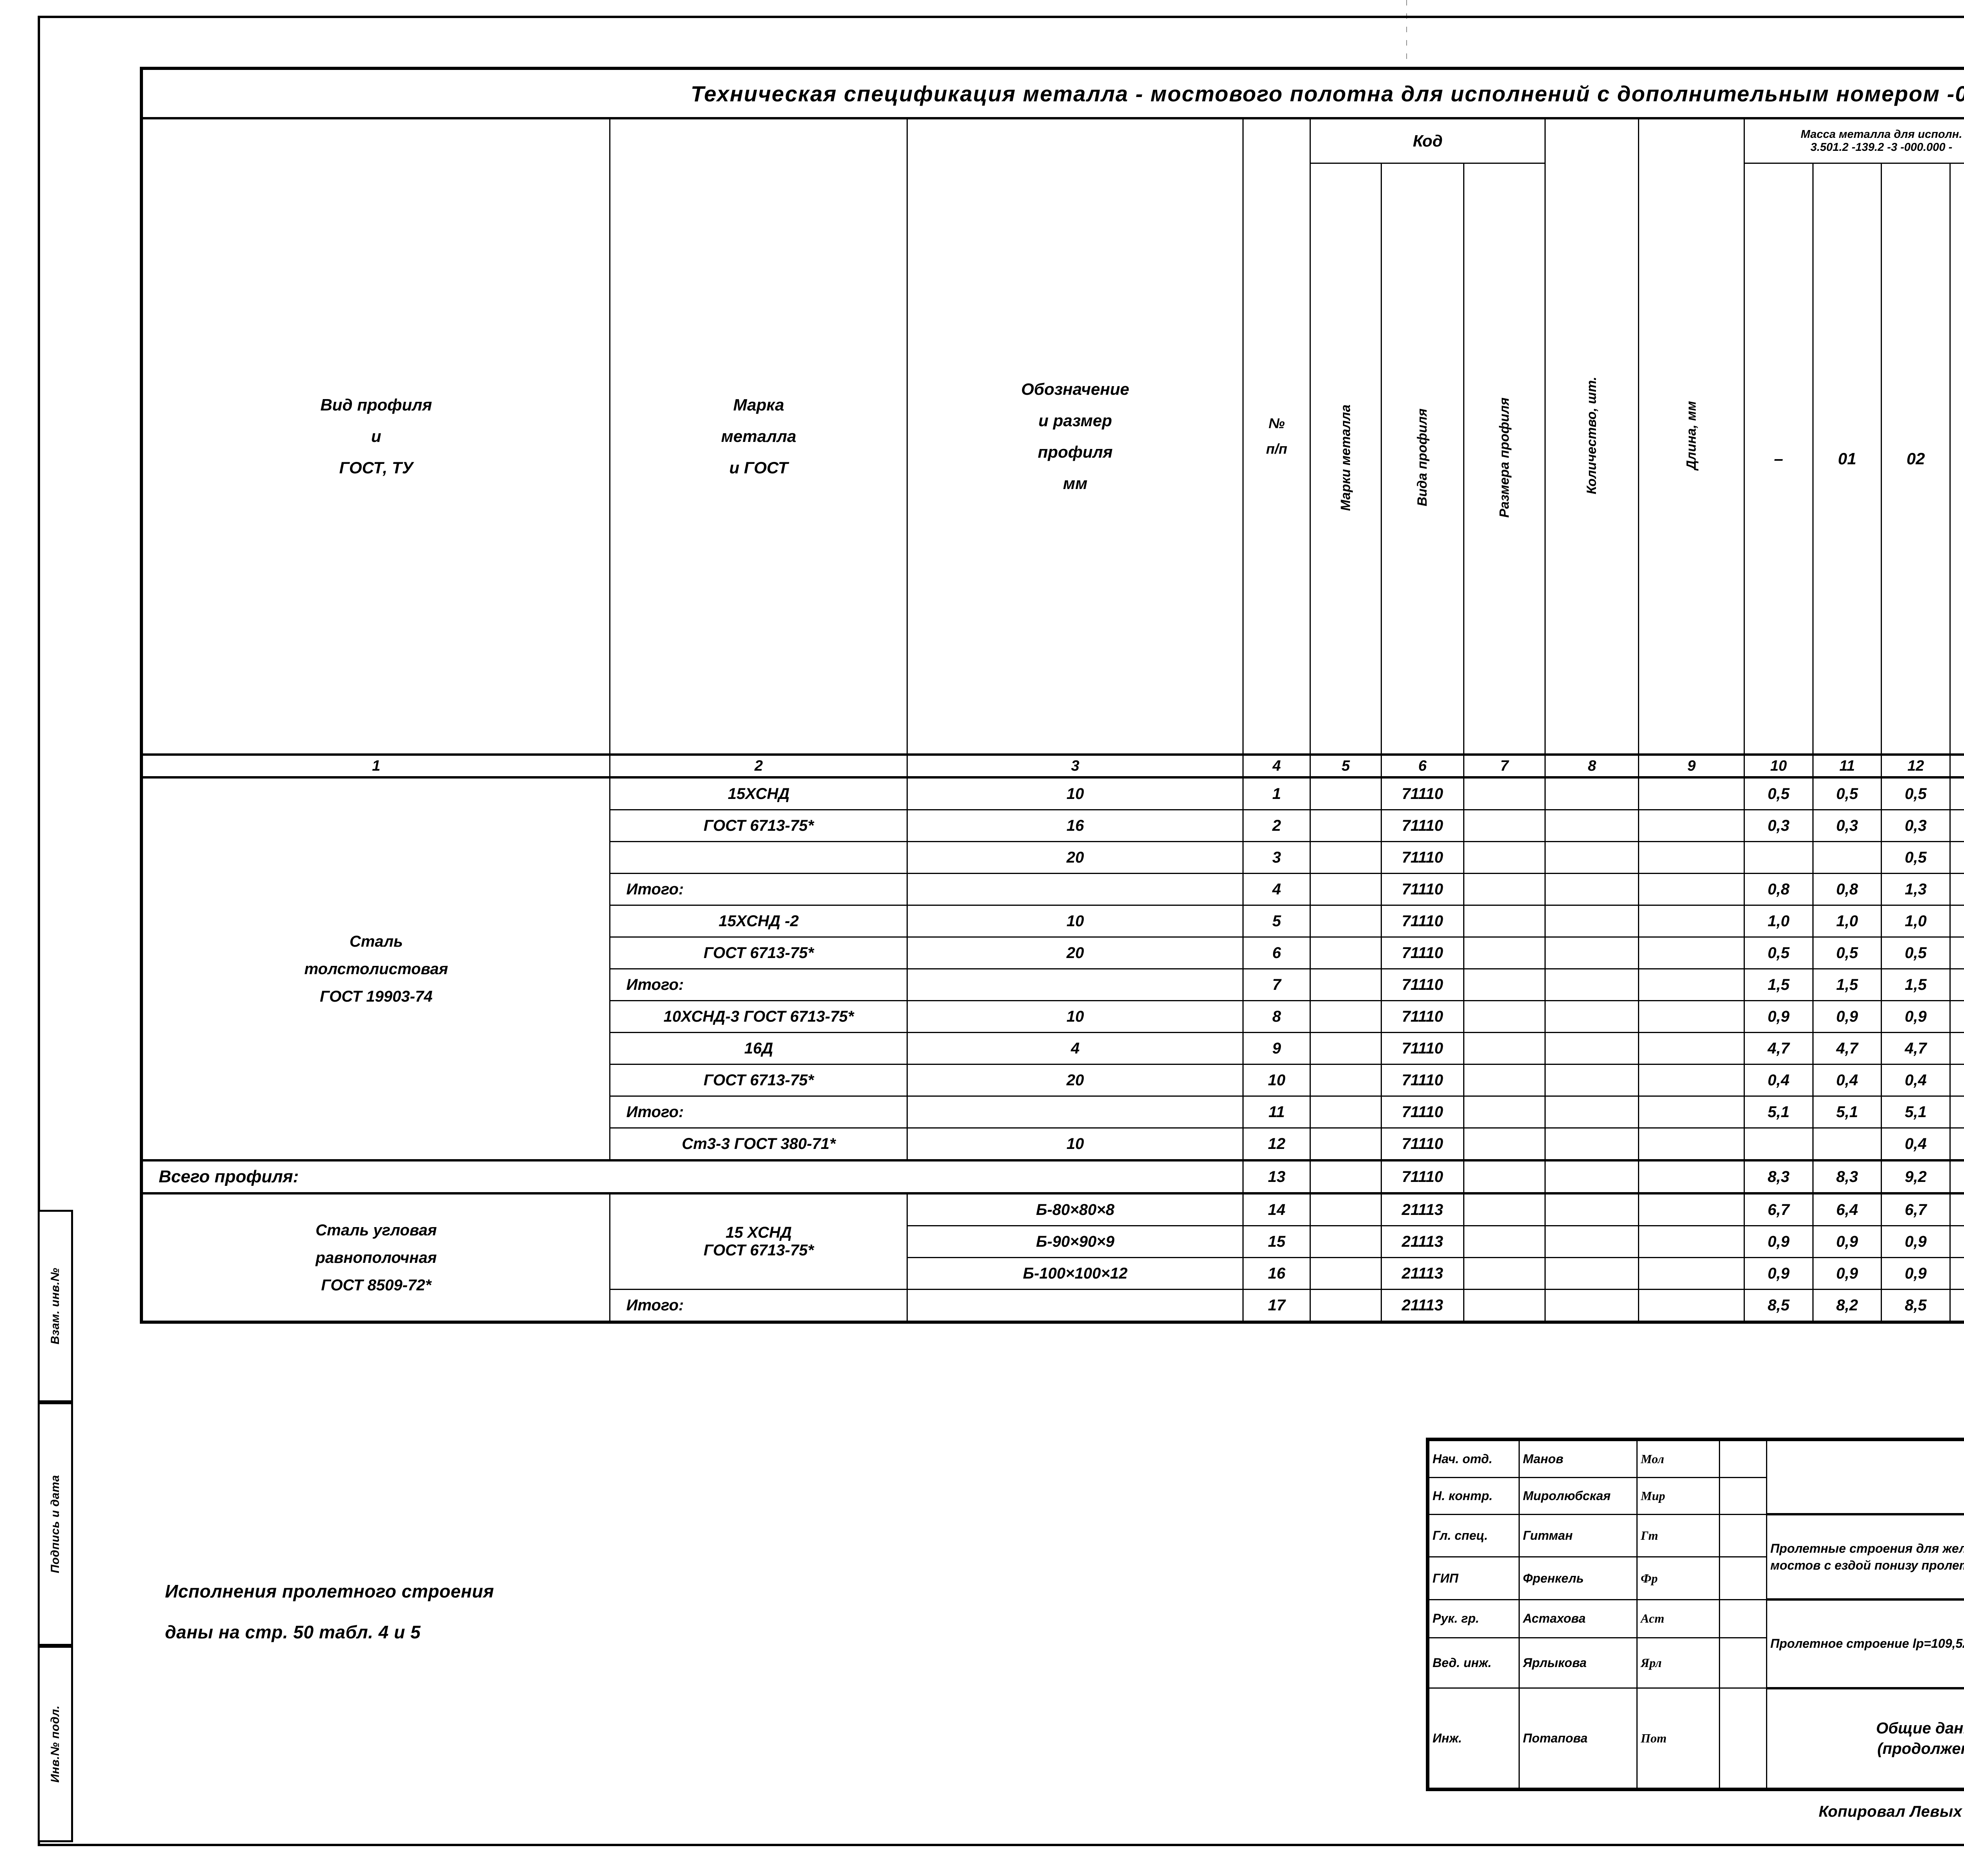  I want to click on colnum-6: 6, so click(1422, 765).